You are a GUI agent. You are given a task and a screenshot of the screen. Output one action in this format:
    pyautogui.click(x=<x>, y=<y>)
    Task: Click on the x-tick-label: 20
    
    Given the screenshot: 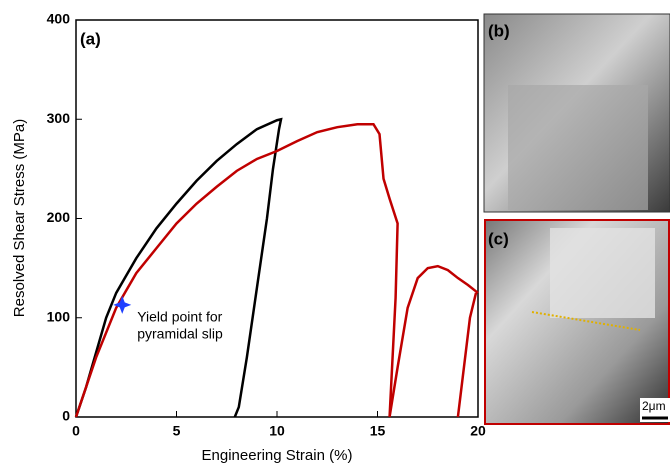 What is the action you would take?
    pyautogui.click(x=478, y=431)
    